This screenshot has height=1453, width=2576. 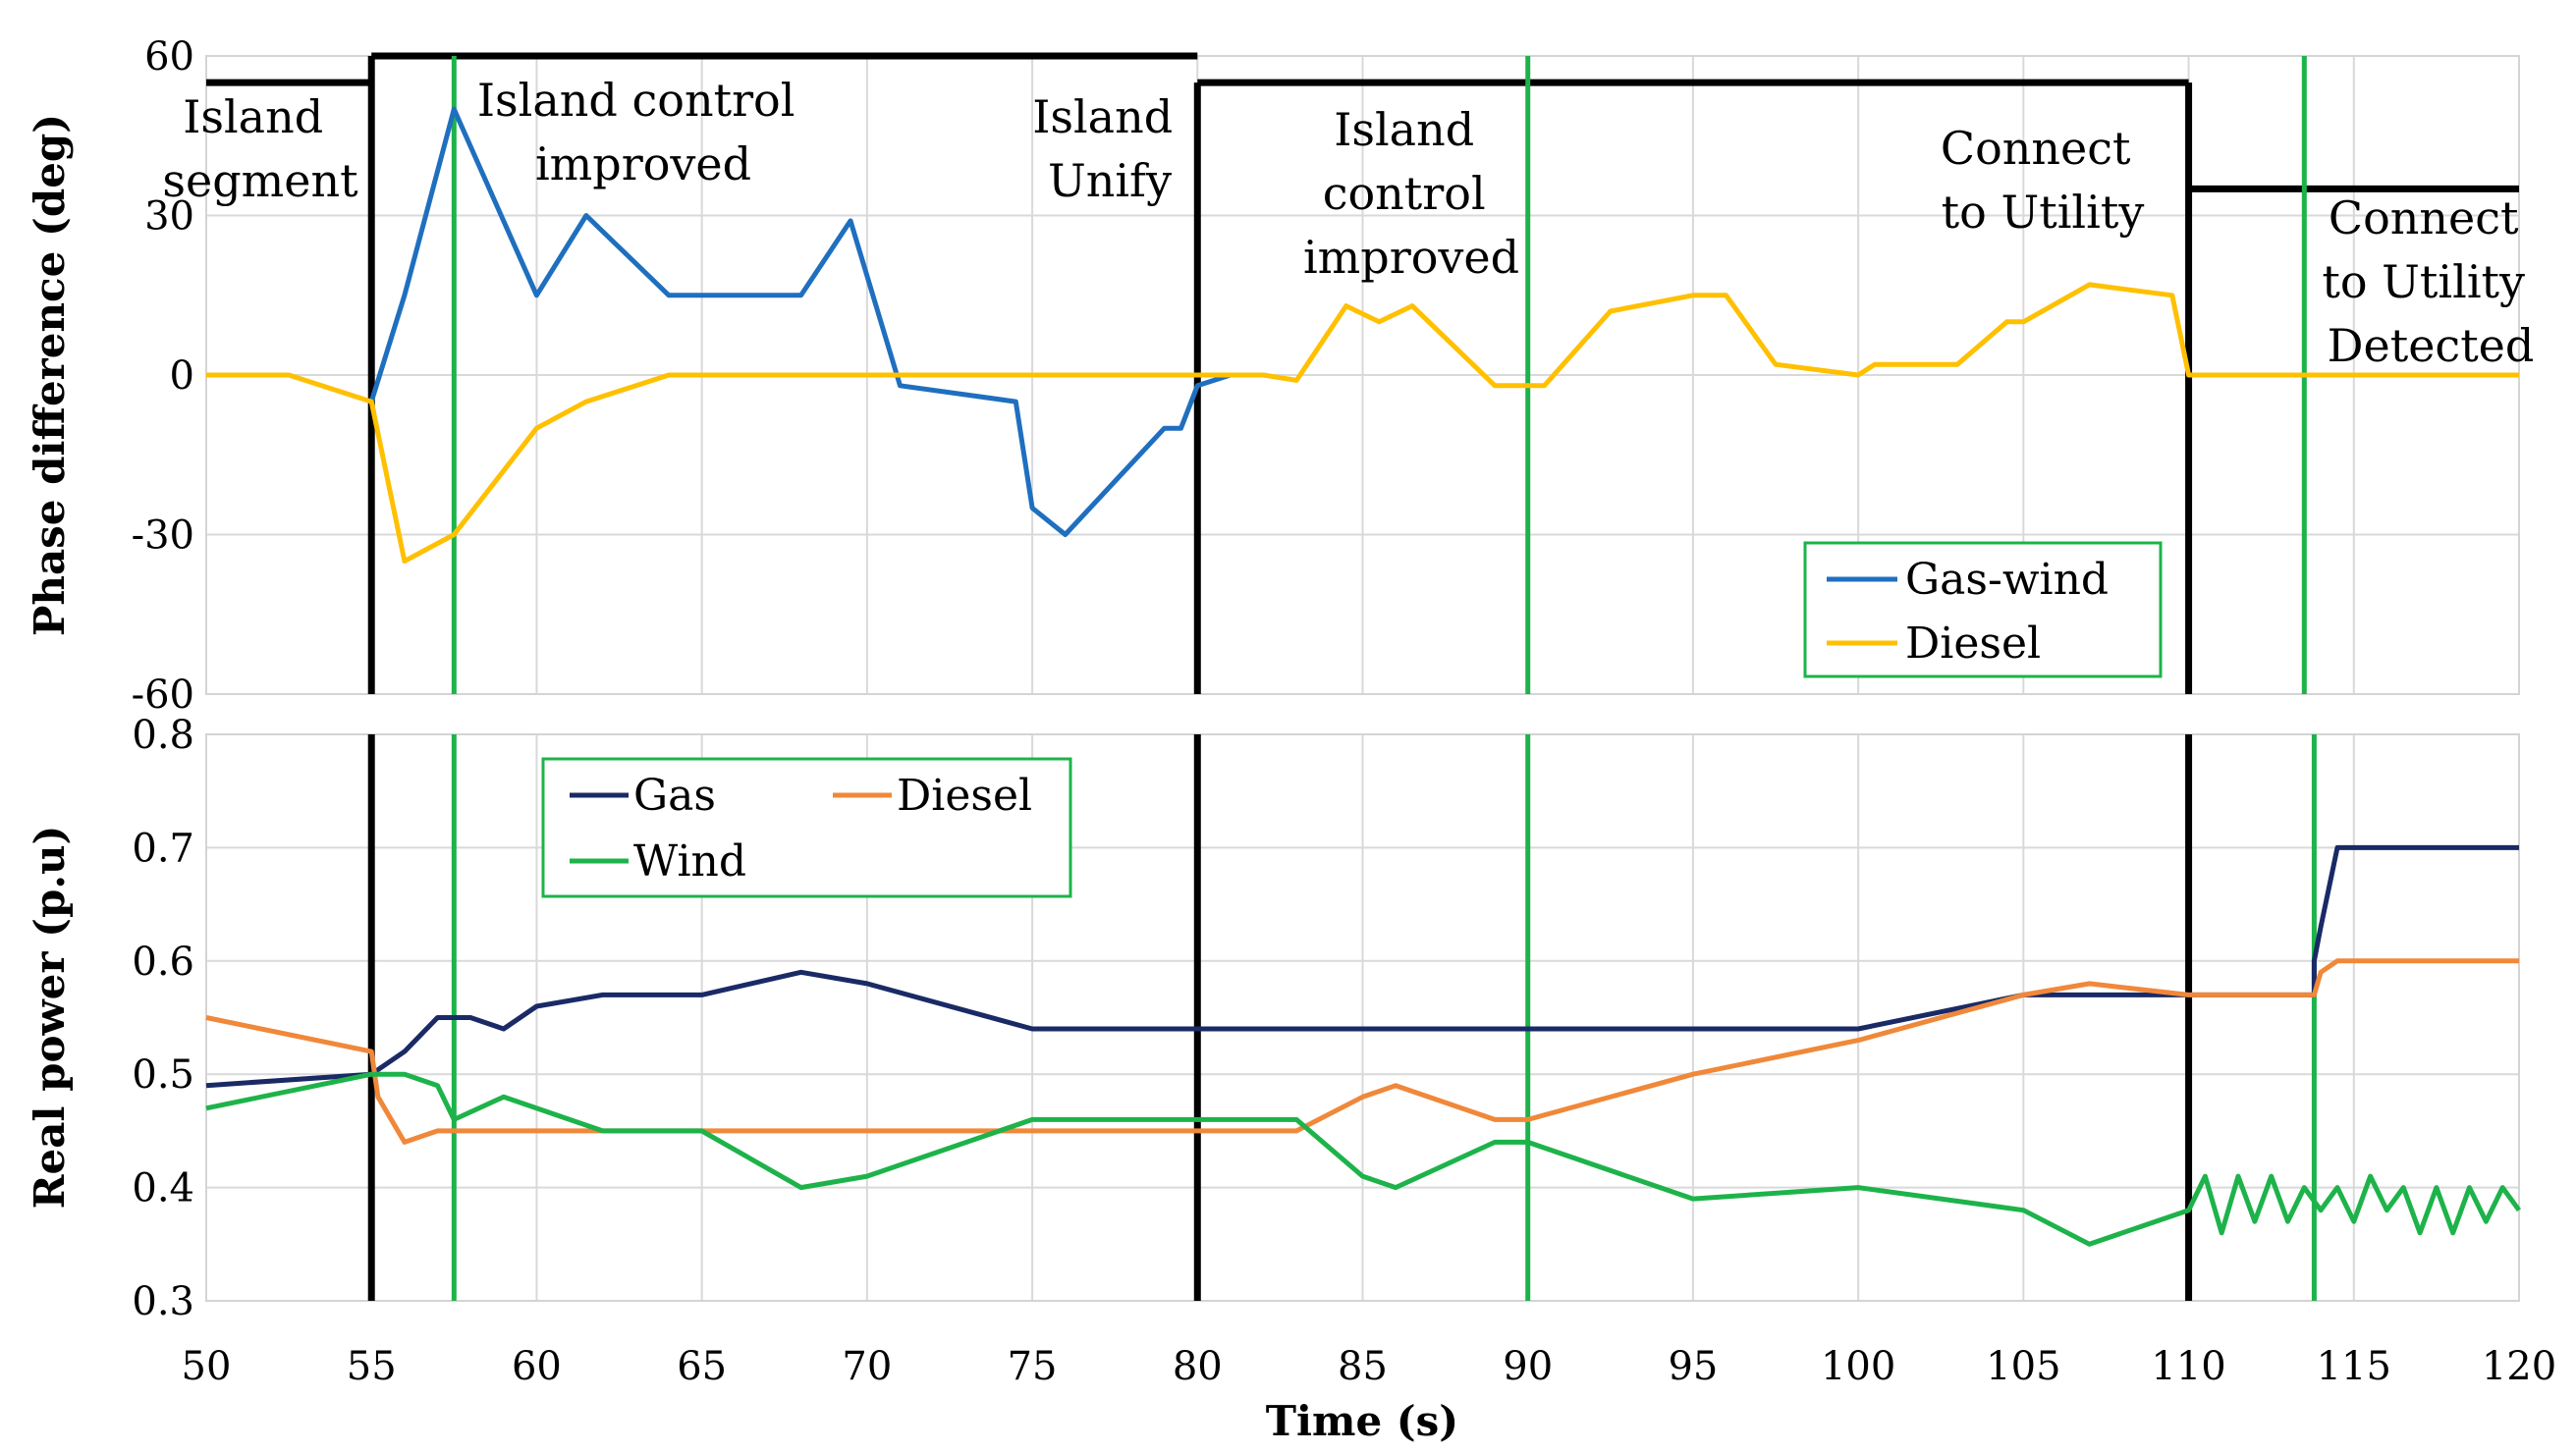 I want to click on bottom-y-axis-title: Real power (p.u), so click(x=50, y=1018).